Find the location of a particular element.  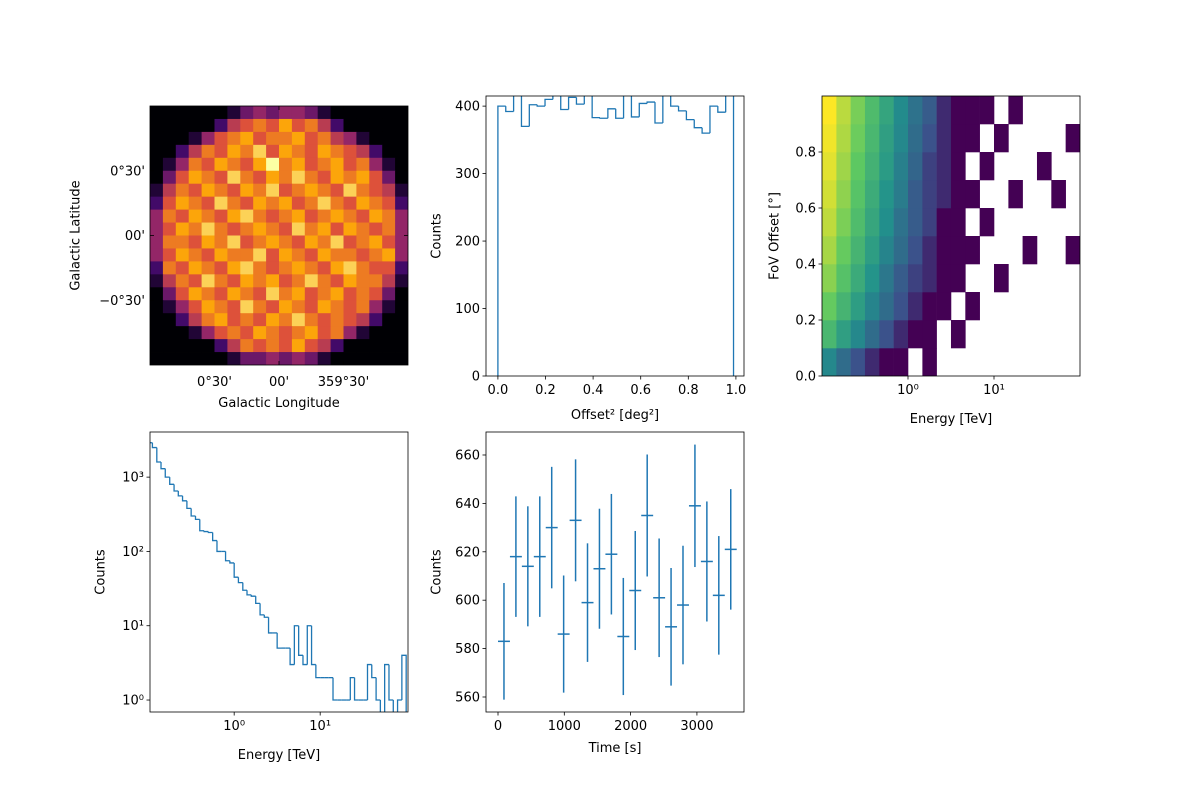

y-tick-label: 00' is located at coordinates (135, 236).